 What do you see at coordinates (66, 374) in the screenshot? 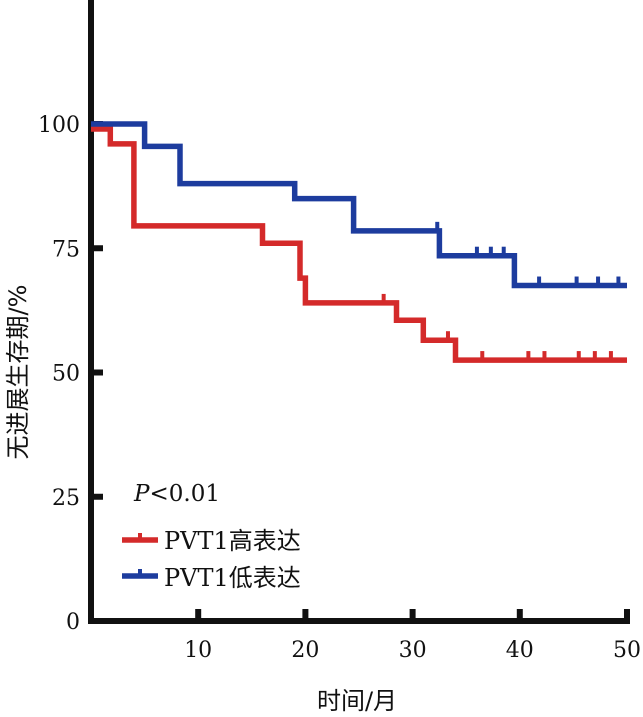
I see `y-tick-label-50: 50` at bounding box center [66, 374].